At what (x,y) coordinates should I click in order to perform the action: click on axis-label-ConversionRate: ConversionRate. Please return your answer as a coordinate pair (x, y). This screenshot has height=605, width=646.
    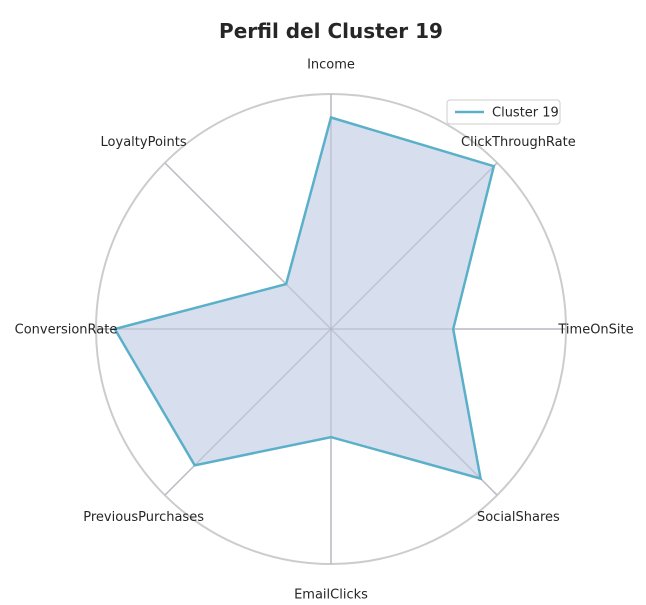
    Looking at the image, I should click on (66, 330).